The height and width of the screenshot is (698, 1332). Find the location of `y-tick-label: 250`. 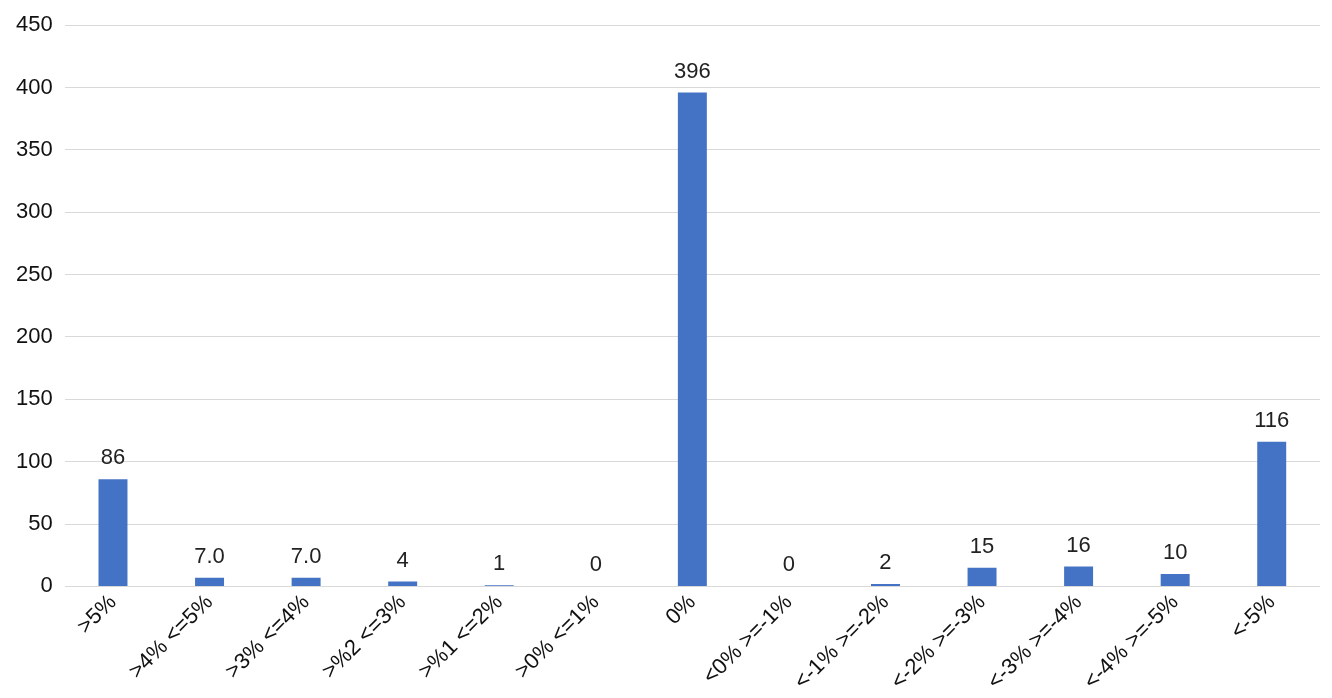

y-tick-label: 250 is located at coordinates (34, 273).